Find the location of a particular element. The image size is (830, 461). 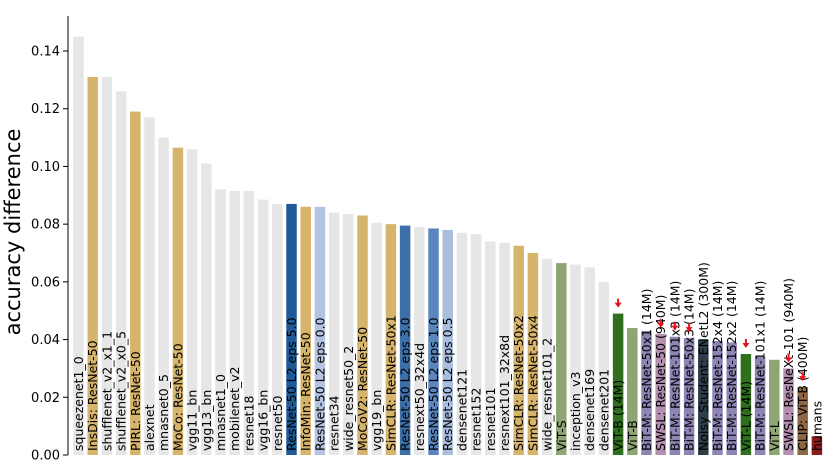

y-axis: 0.00 0.02 0.04 0.06 0.08 0.10 0.12 0.14 is located at coordinates (49, 253).